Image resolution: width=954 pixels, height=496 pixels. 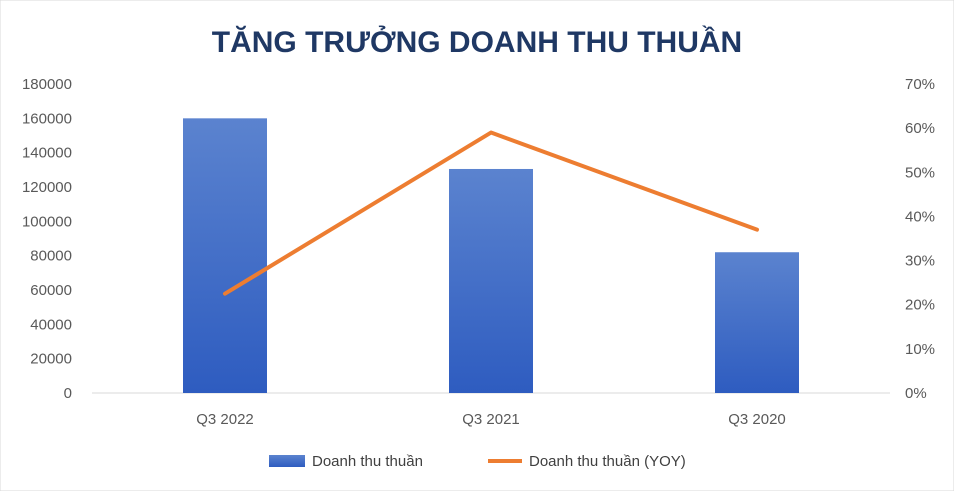 What do you see at coordinates (916, 393) in the screenshot?
I see `y-right-tick-label: 0%` at bounding box center [916, 393].